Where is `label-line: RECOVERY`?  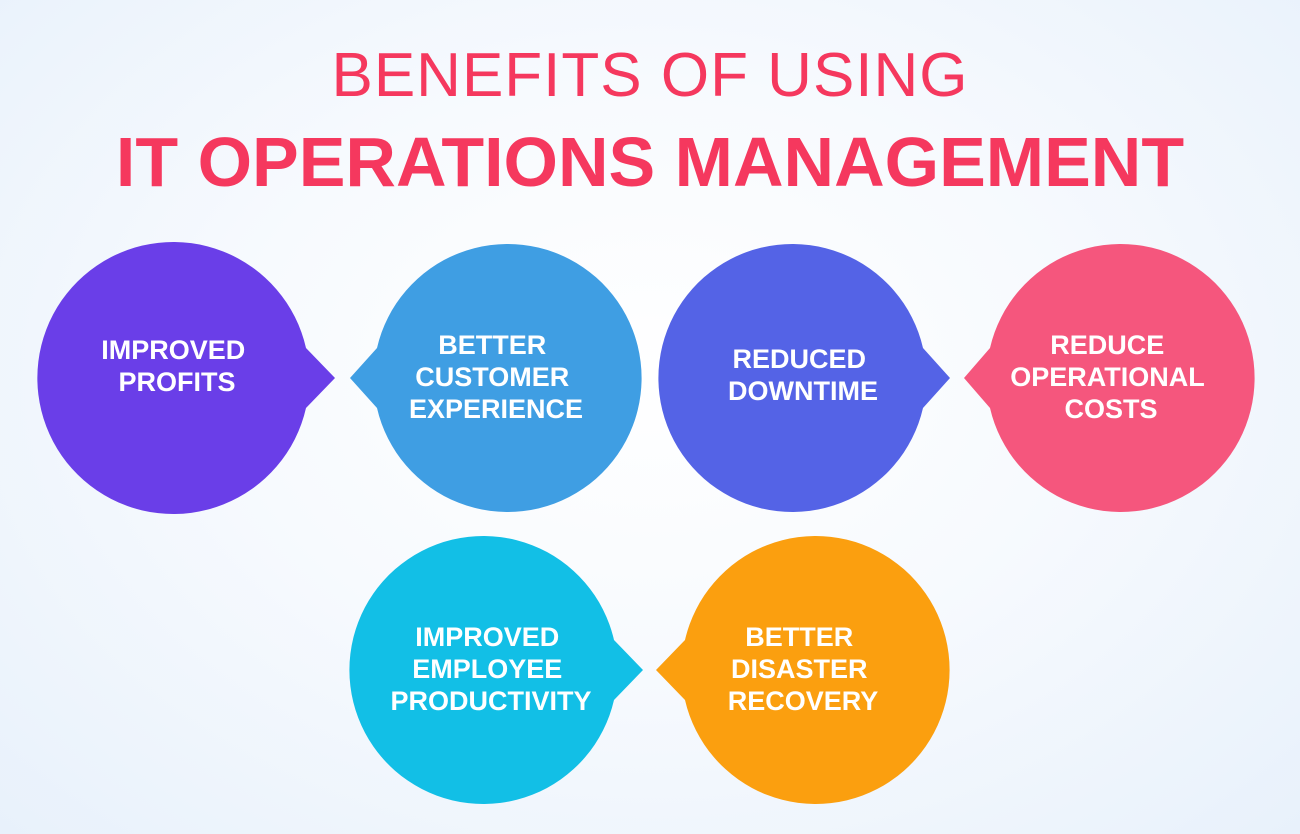
label-line: RECOVERY is located at coordinates (803, 701).